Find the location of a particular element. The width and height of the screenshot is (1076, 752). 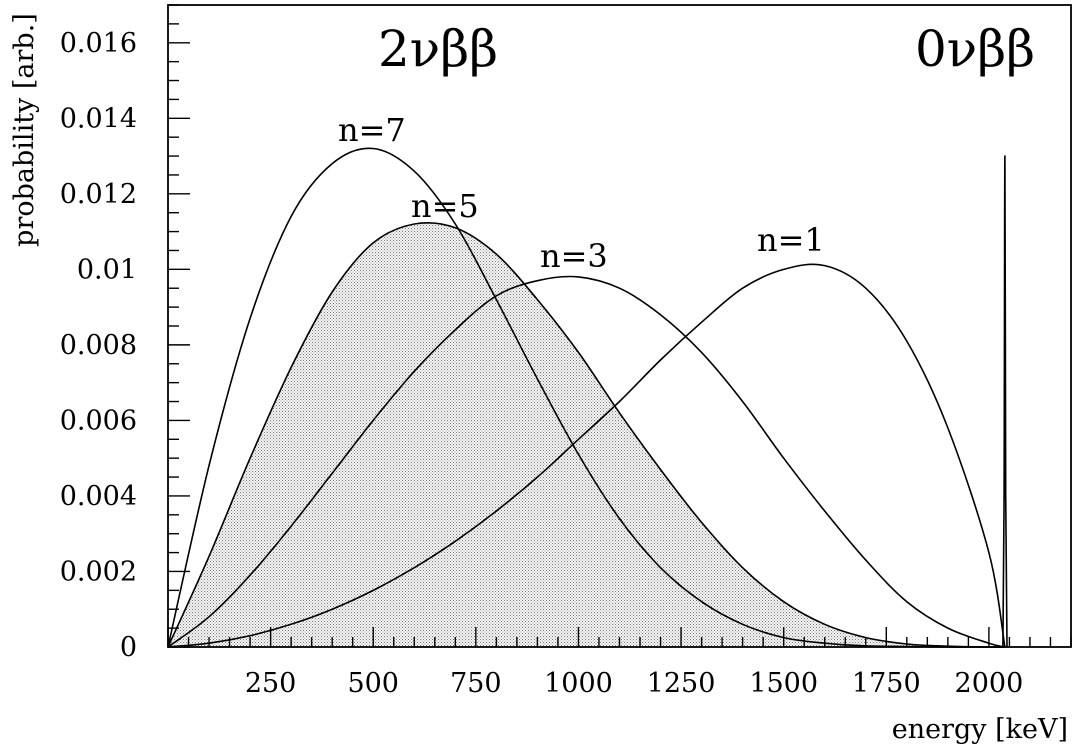

x-tick-label: 750 is located at coordinates (476, 683).